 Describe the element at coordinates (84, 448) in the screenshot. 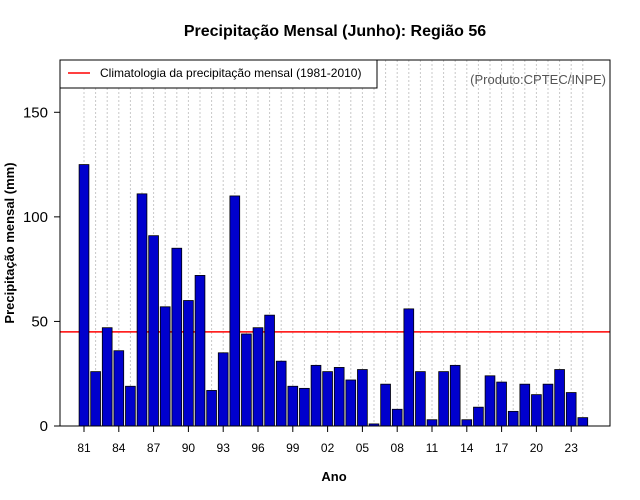

I see `x-tick-label: 81` at that location.